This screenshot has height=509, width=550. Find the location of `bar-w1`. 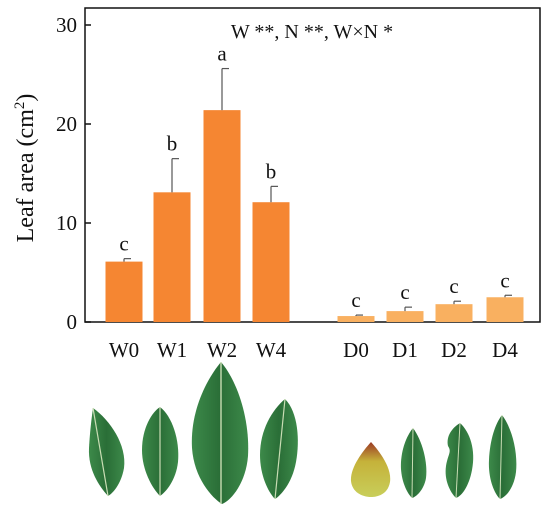

bar-w1 is located at coordinates (172, 257).